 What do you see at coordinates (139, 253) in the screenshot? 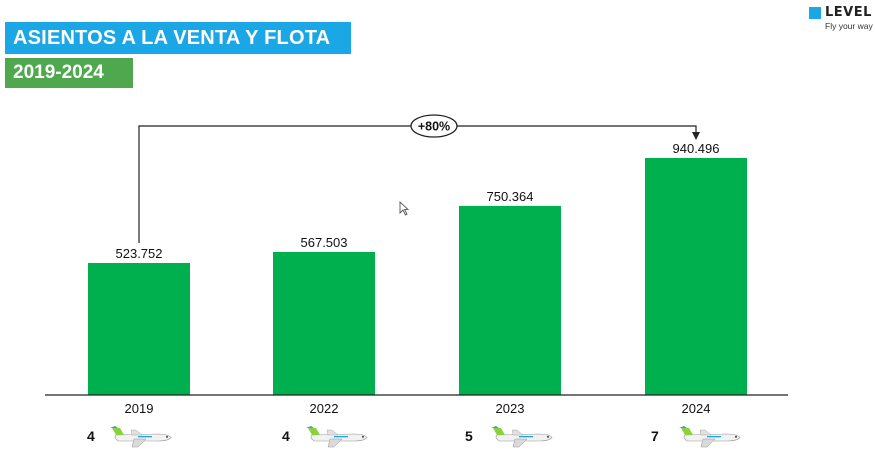
I see `value-label-2019: 523.752` at bounding box center [139, 253].